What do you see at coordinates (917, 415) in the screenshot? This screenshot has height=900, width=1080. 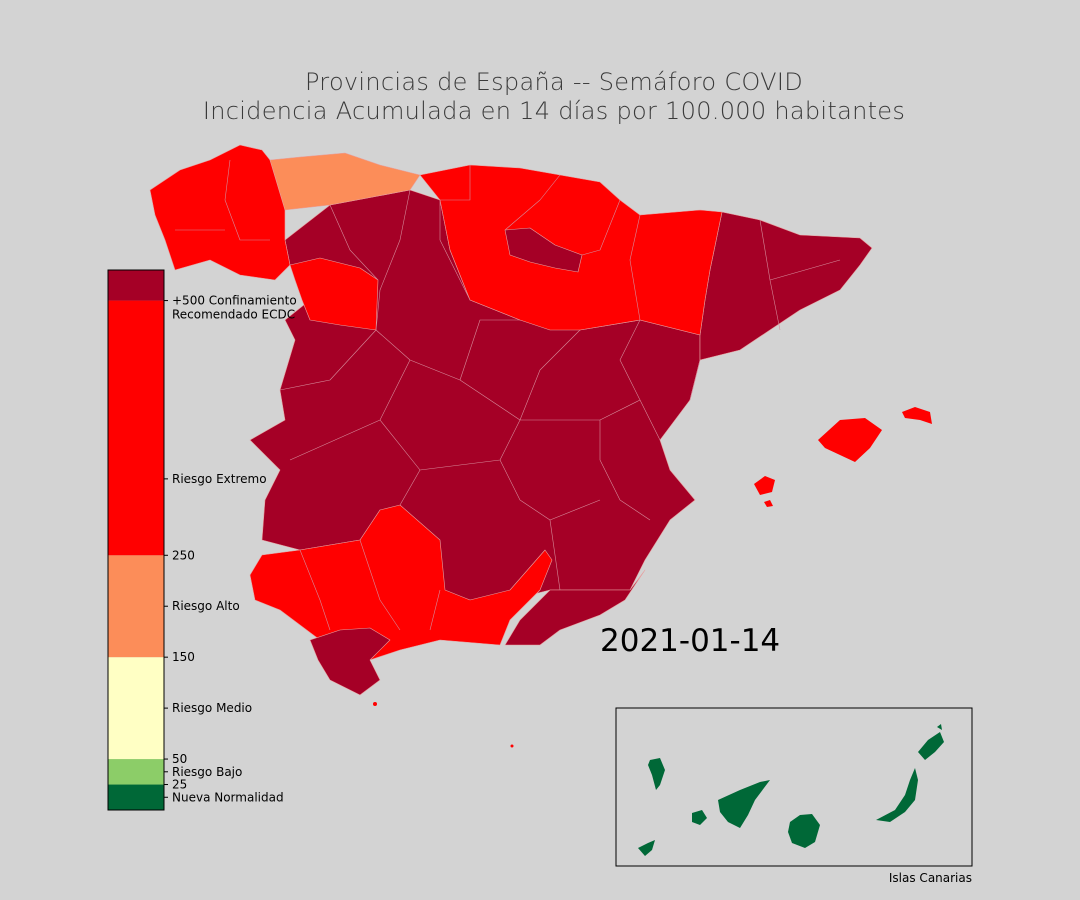 I see `region-baleares-menorca` at bounding box center [917, 415].